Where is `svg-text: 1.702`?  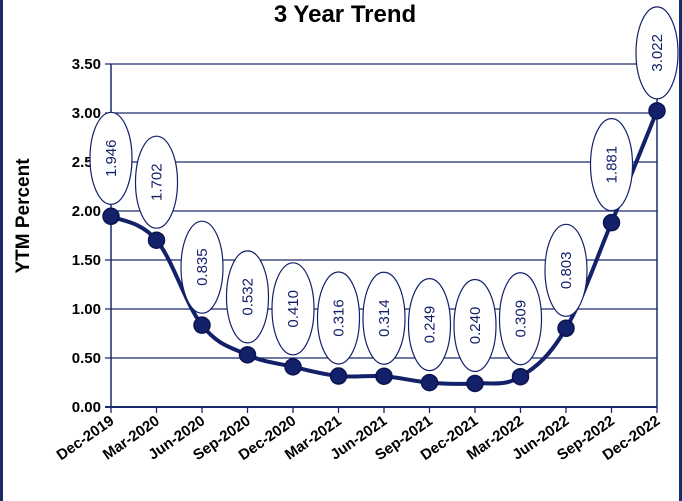 svg-text: 1.702 is located at coordinates (157, 182).